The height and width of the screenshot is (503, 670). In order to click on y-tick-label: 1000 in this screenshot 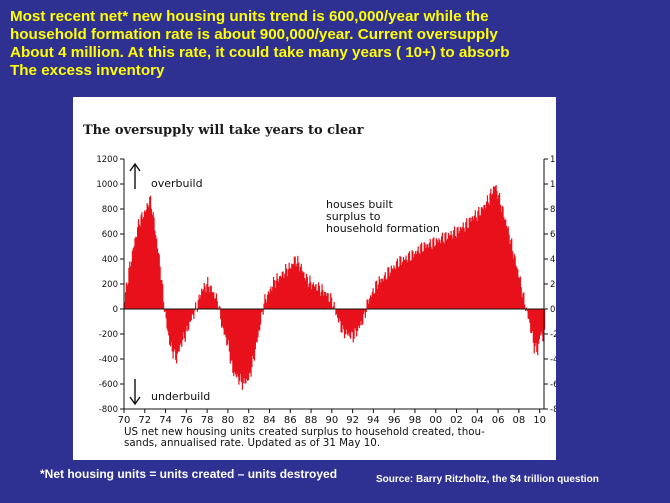, I will do `click(107, 185)`.